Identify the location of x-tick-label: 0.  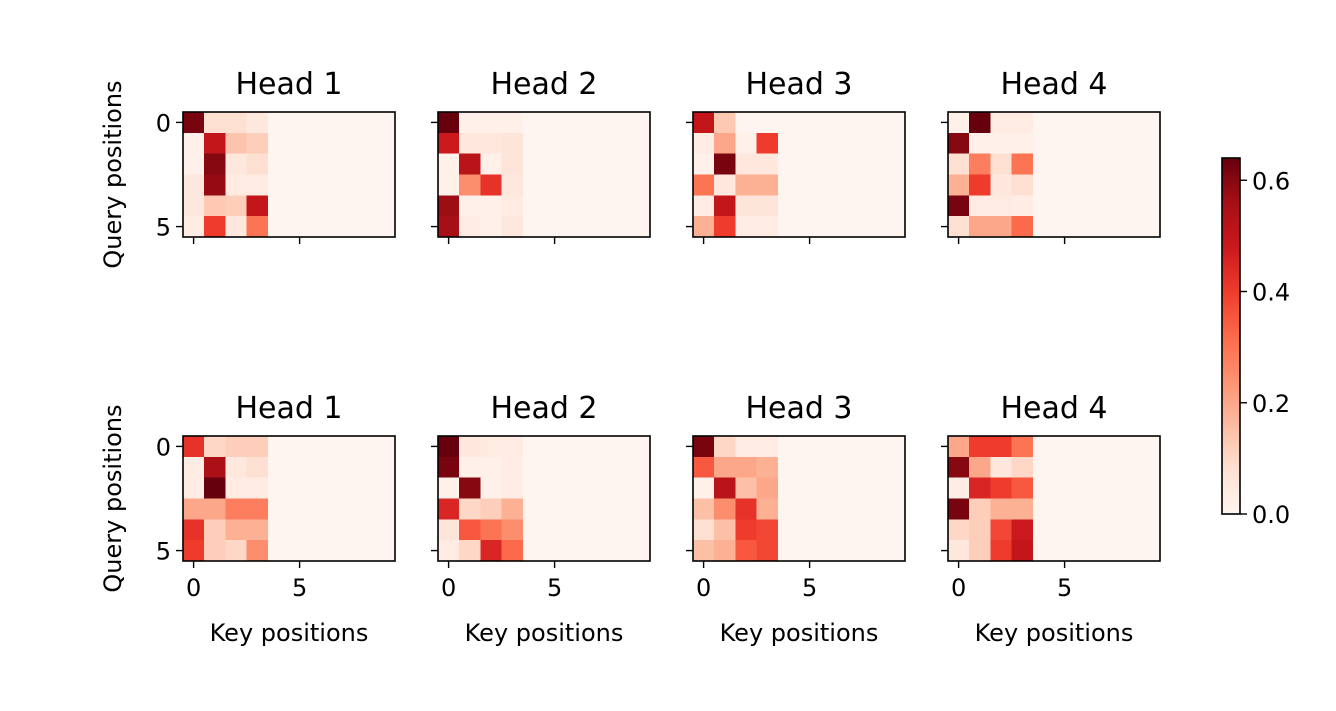
(703, 588).